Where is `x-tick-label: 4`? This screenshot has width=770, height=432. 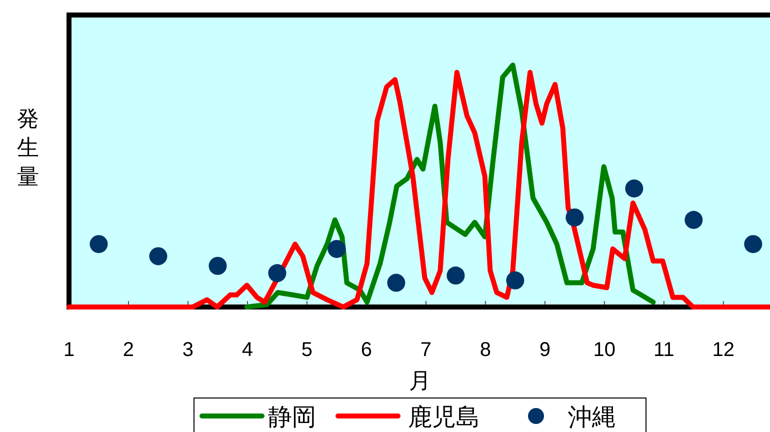 x-tick-label: 4 is located at coordinates (248, 350).